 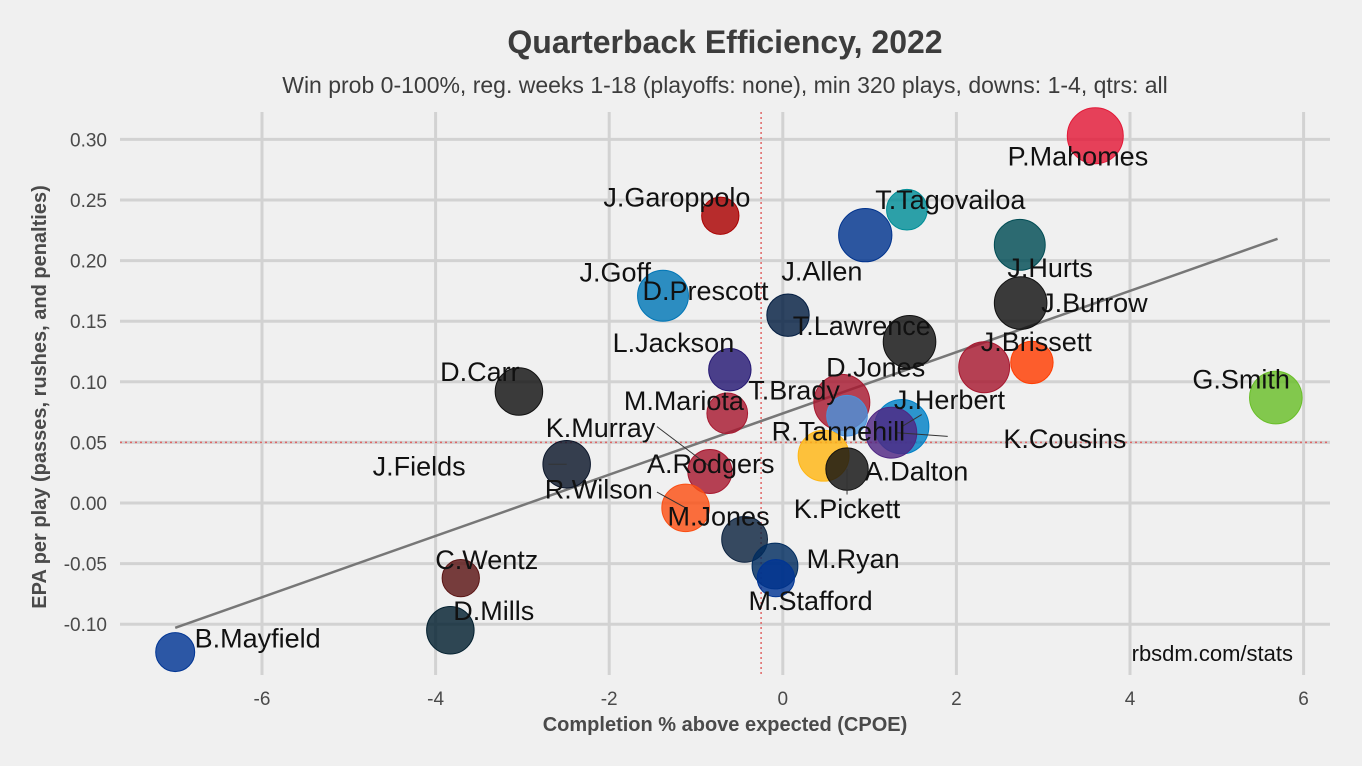 What do you see at coordinates (821, 272) in the screenshot?
I see `qb-label: J.Allen` at bounding box center [821, 272].